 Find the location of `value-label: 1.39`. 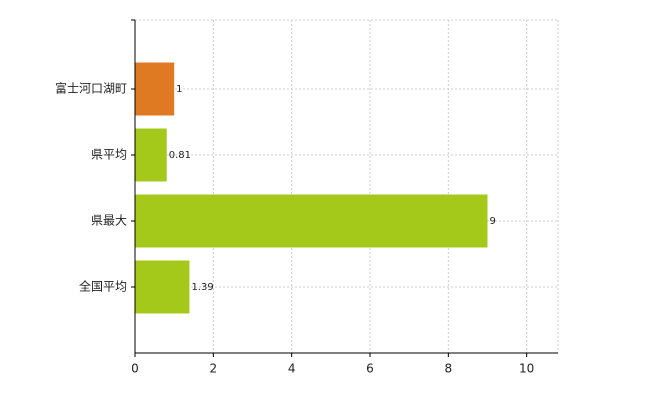

value-label: 1.39 is located at coordinates (202, 287).